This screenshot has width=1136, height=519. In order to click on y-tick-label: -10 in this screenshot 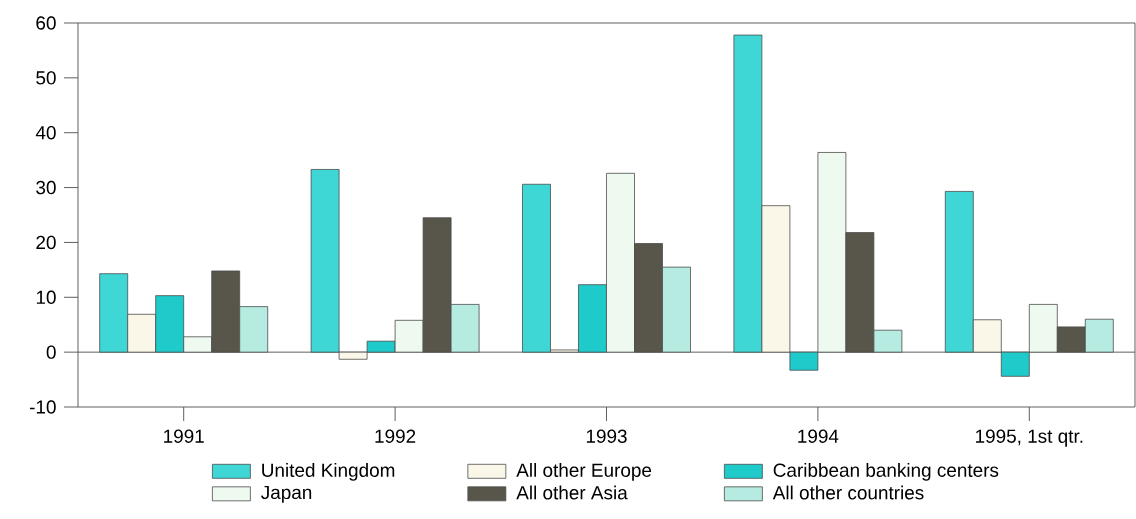, I will do `click(42, 407)`.